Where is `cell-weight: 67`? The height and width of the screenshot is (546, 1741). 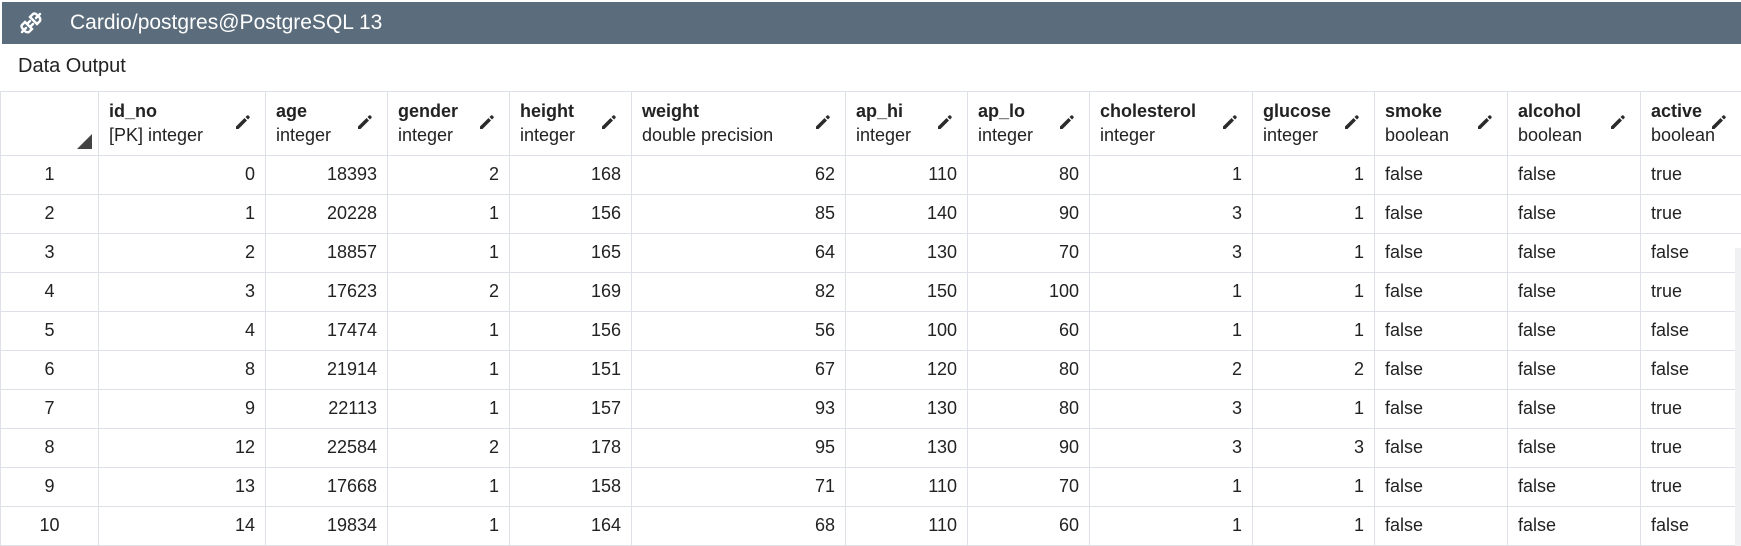 cell-weight: 67 is located at coordinates (738, 370).